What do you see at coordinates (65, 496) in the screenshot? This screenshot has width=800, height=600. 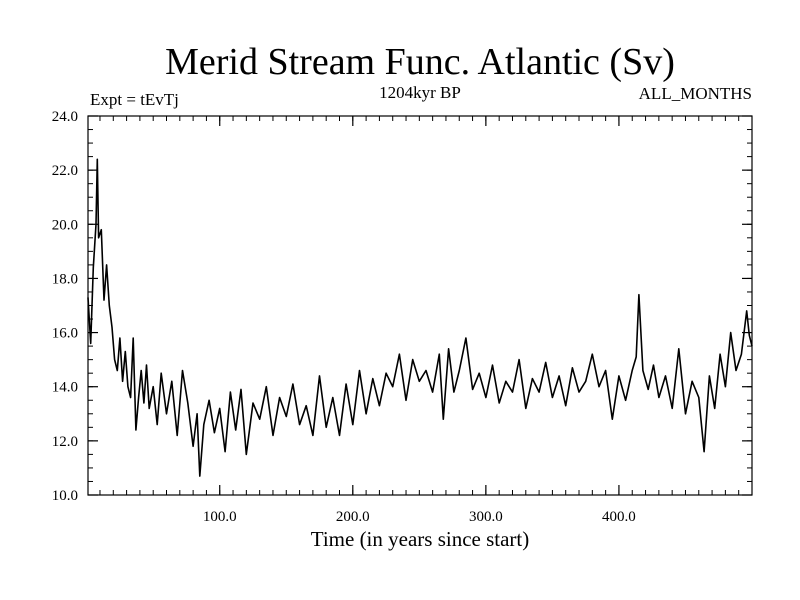 I see `y-tick-label: 10.0` at bounding box center [65, 496].